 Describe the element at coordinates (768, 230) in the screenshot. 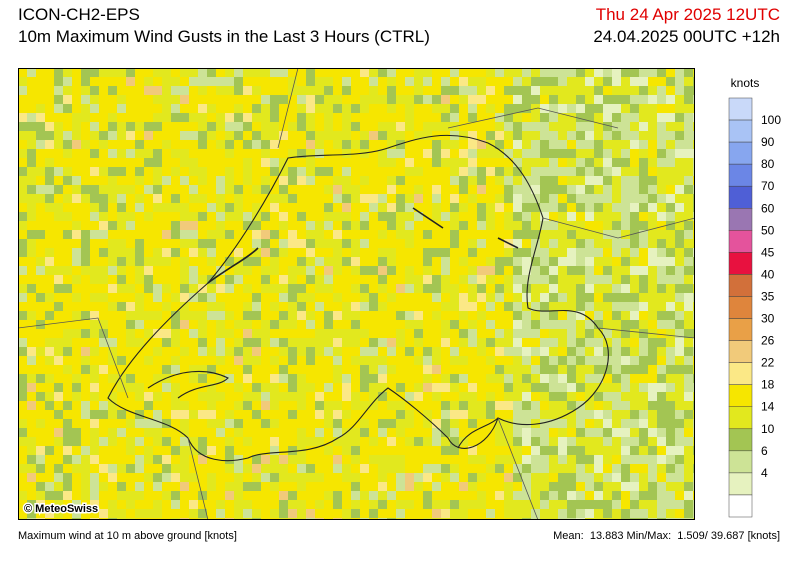

I see `legend-label: 50` at that location.